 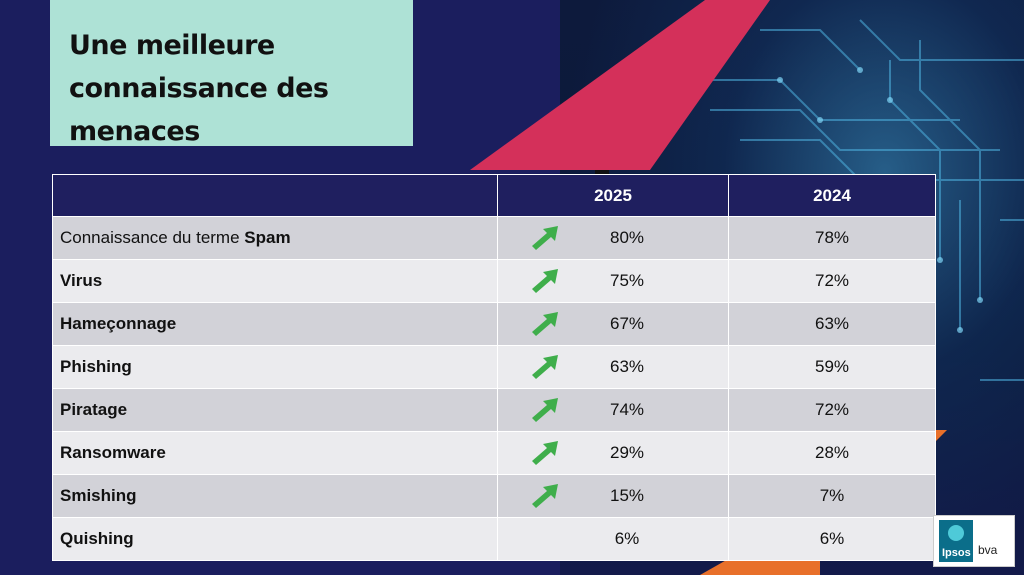 What do you see at coordinates (620, 85) in the screenshot?
I see `pink-accent-shape` at bounding box center [620, 85].